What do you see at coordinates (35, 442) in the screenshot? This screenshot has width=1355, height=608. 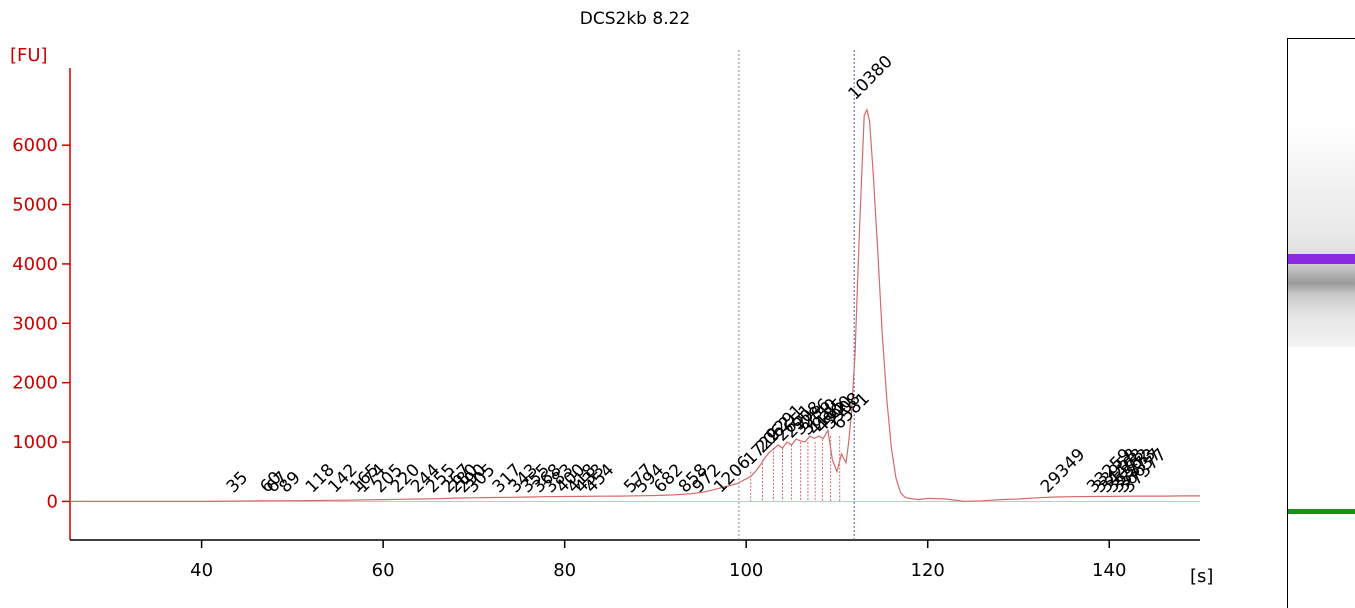 I see `y-tick-label-1000: 1000` at bounding box center [35, 442].